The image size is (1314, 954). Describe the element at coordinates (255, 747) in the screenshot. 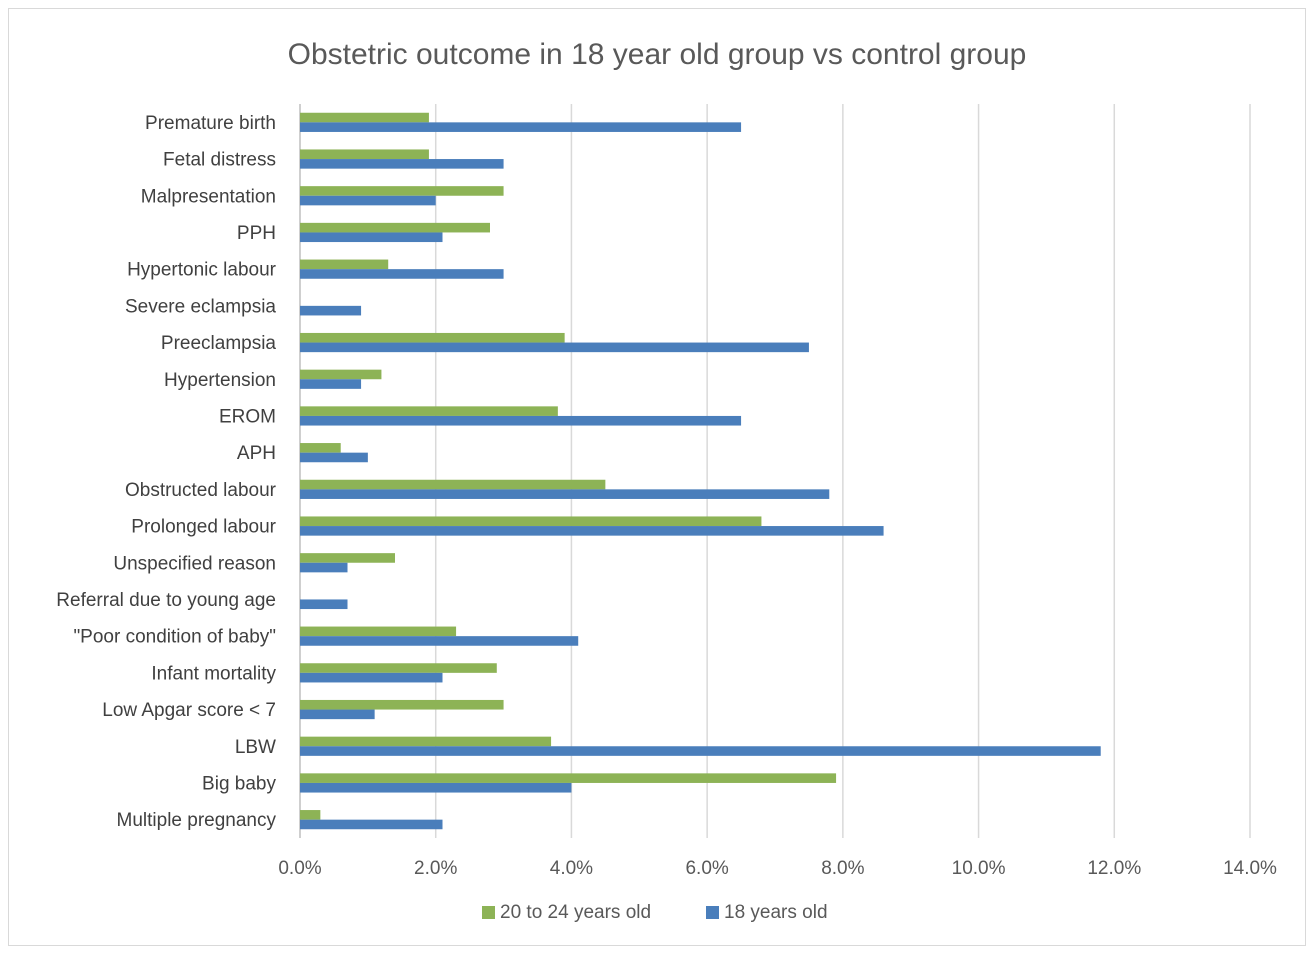

I see `category-label: LBW` at that location.